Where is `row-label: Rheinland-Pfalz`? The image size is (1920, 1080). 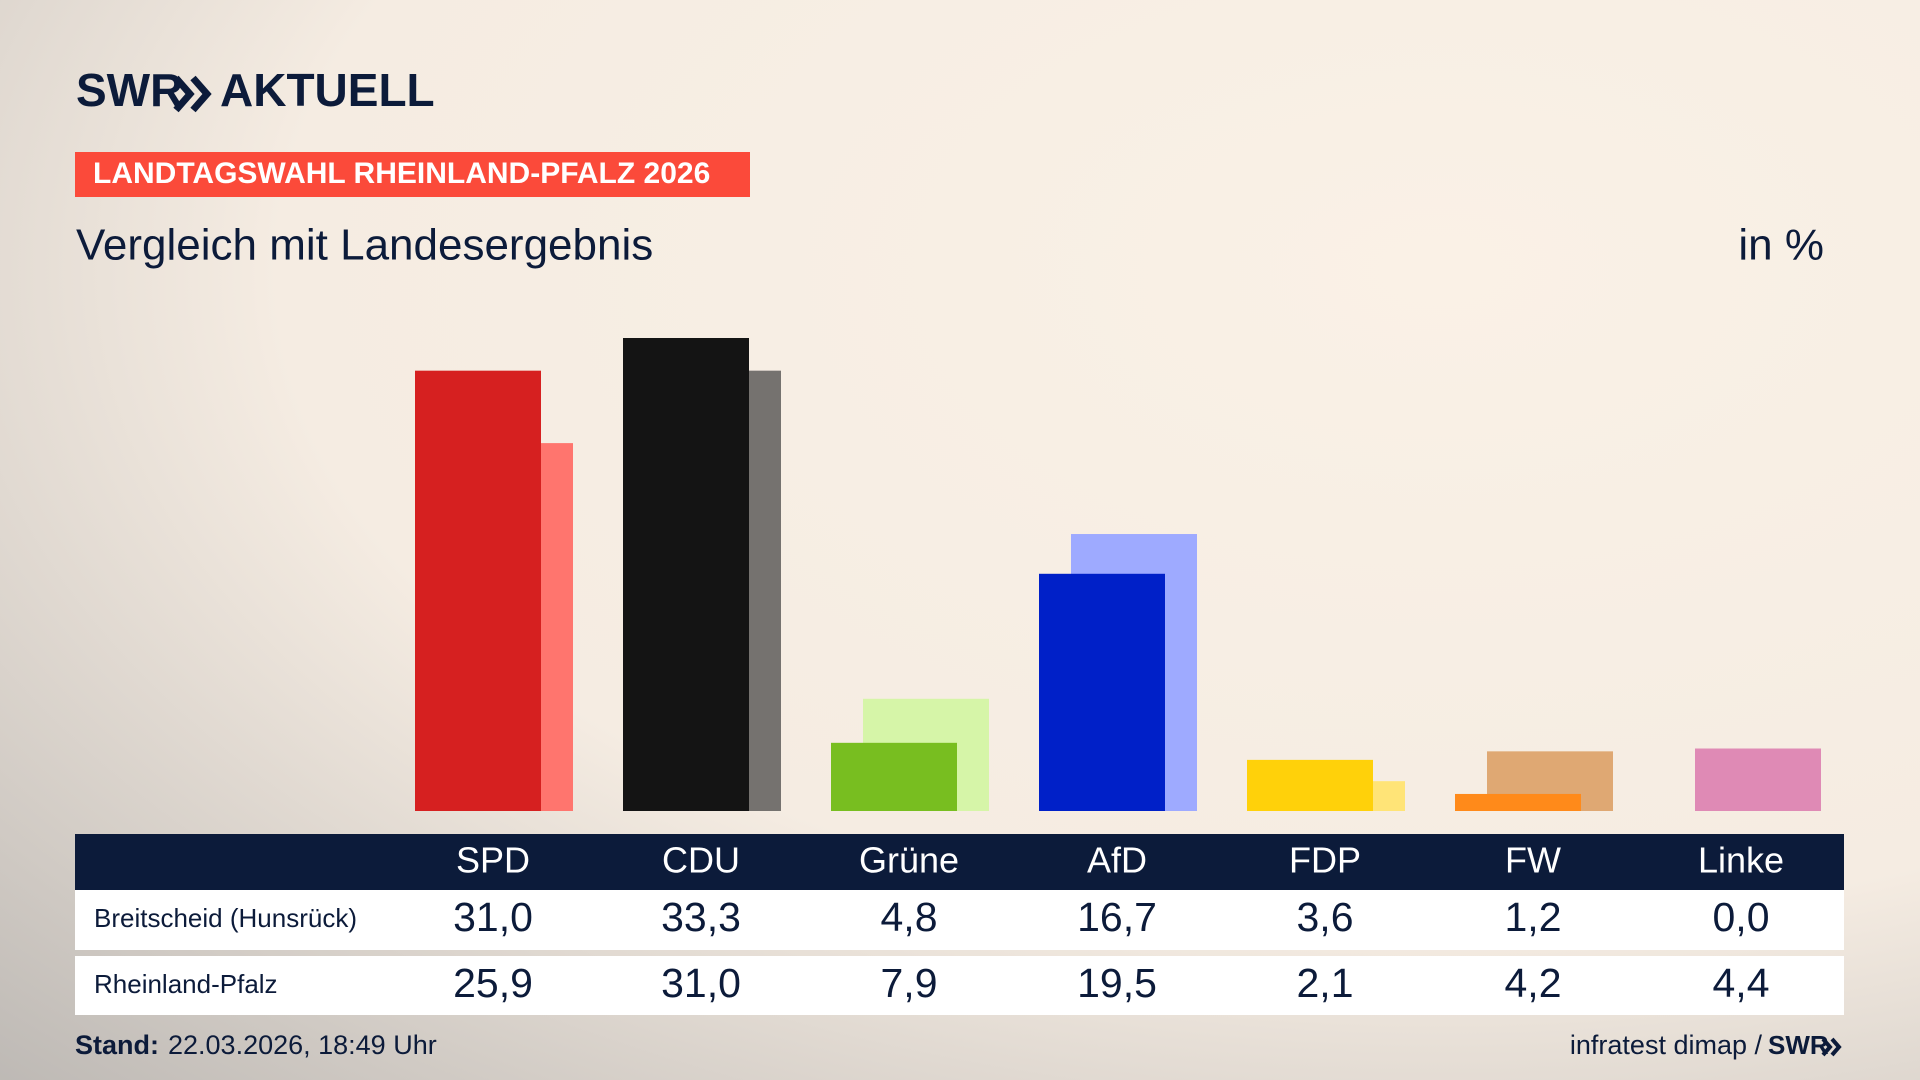
row-label: Rheinland-Pfalz is located at coordinates (186, 984).